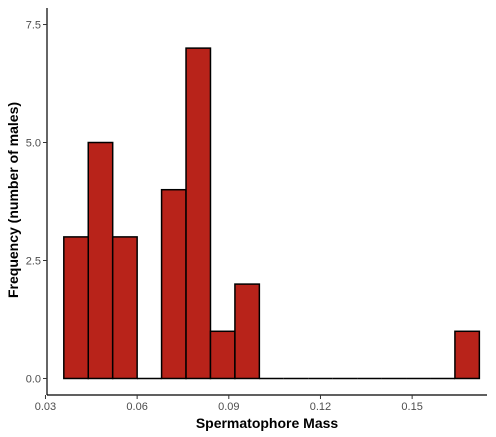  I want to click on x-tick-label: 0.12, so click(320, 407).